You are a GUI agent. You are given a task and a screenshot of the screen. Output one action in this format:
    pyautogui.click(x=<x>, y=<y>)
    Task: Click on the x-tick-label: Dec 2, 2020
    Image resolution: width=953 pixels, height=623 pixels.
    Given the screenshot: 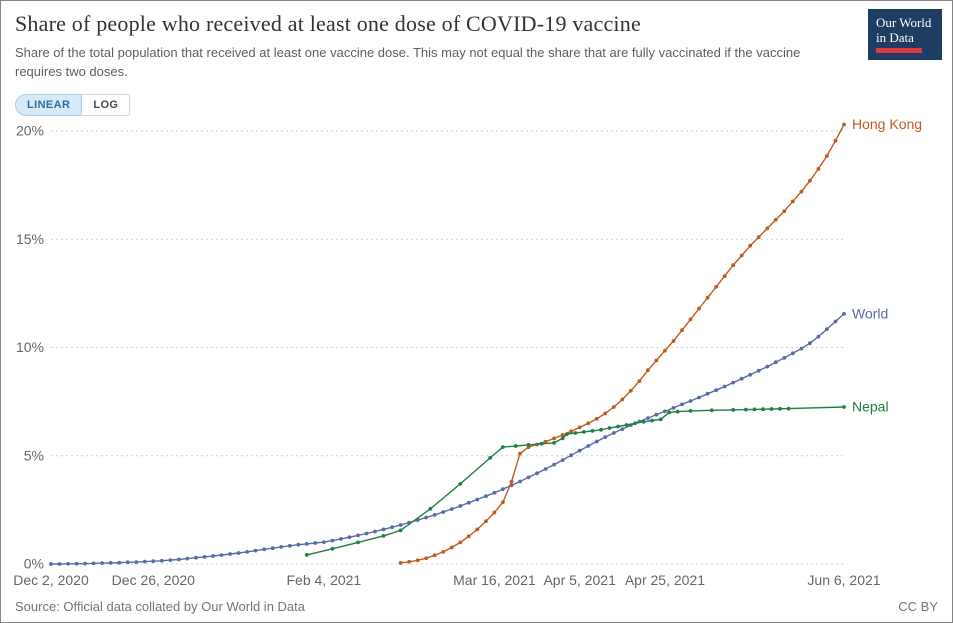 What is the action you would take?
    pyautogui.click(x=51, y=580)
    